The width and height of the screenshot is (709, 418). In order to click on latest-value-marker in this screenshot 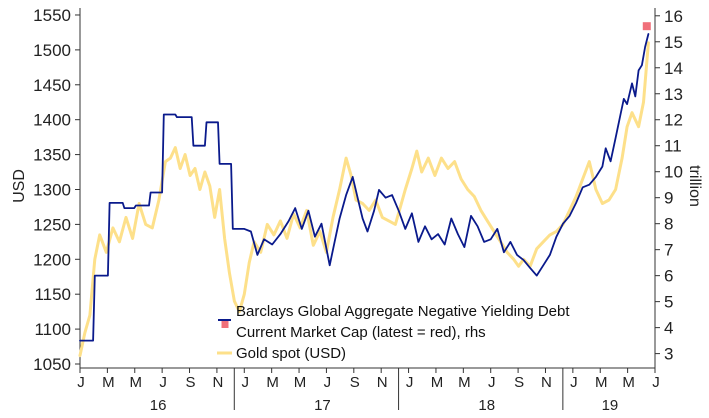, I will do `click(646, 26)`.